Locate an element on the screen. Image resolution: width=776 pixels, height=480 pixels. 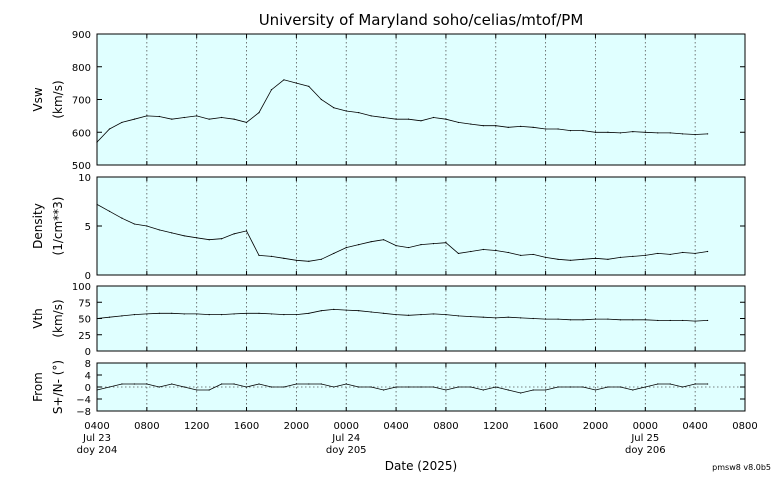
density-y-tick-label: 5 is located at coordinates (88, 227).